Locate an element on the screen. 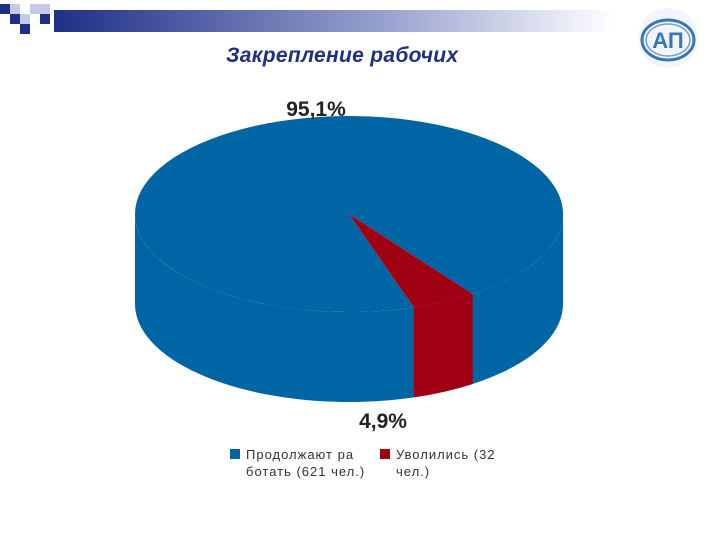 This screenshot has width=720, height=540. slice-label-2: 4,9% is located at coordinates (383, 421).